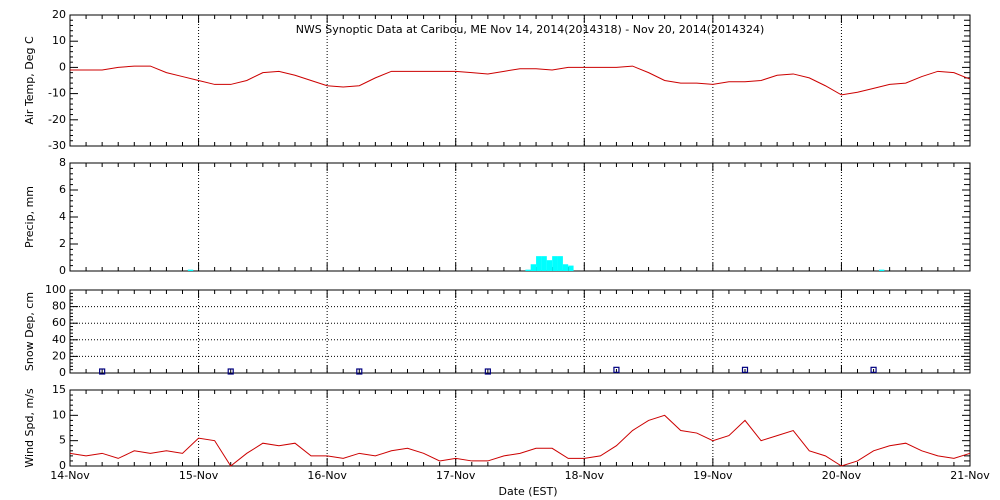 Image resolution: width=1000 pixels, height=500 pixels. Describe the element at coordinates (57, 93) in the screenshot. I see `y-tick-label: -10` at that location.